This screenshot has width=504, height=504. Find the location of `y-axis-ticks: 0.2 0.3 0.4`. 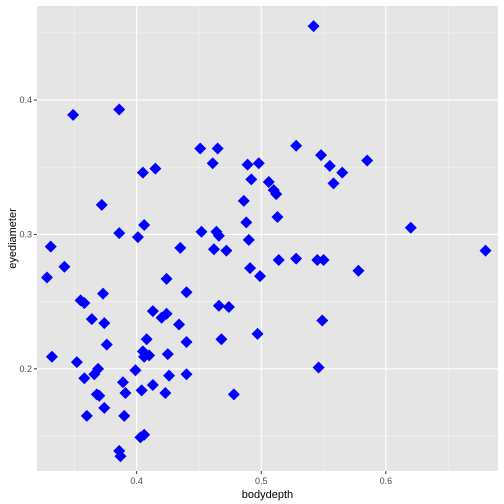

y-axis-ticks: 0.2 0.3 0.4 is located at coordinates (28, 234).